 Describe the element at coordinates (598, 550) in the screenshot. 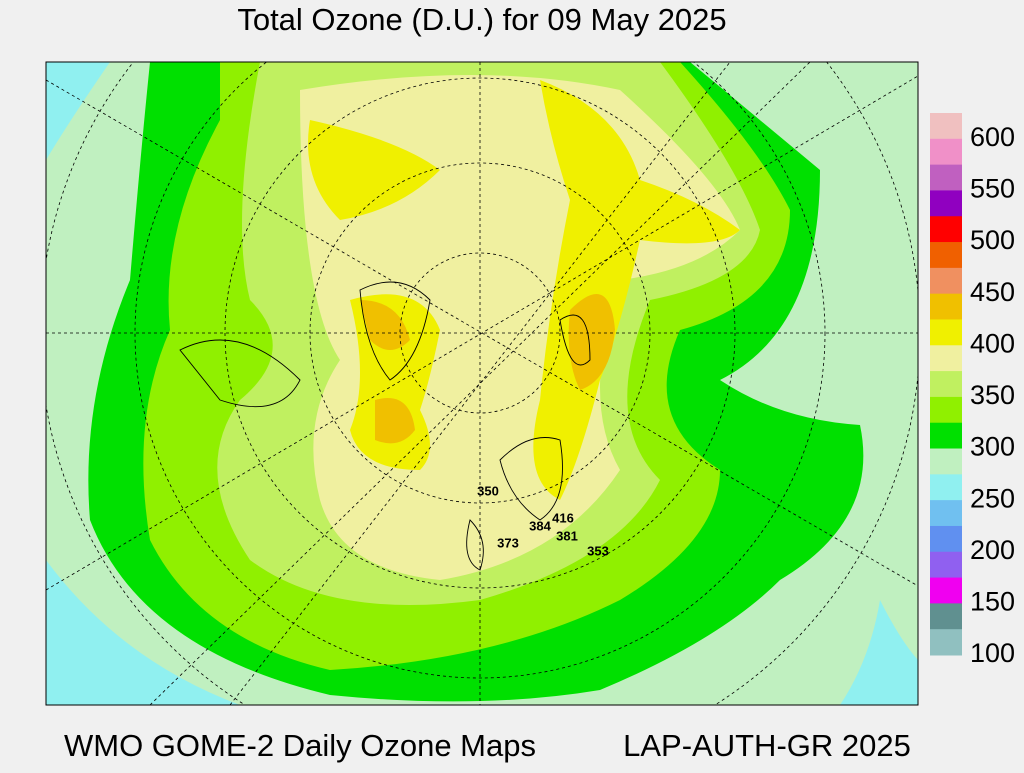

I see `station-value: 353` at that location.